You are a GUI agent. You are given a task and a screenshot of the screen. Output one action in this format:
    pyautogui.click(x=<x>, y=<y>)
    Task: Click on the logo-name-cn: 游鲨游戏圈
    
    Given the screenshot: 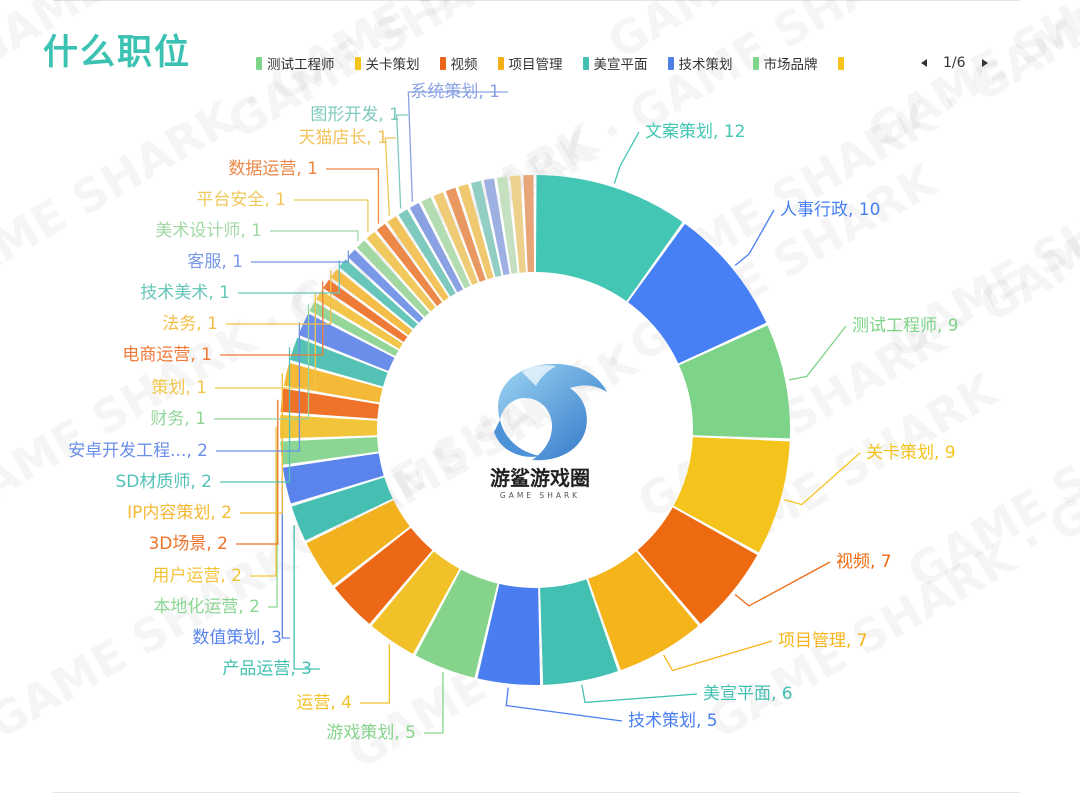 What is the action you would take?
    pyautogui.click(x=540, y=478)
    